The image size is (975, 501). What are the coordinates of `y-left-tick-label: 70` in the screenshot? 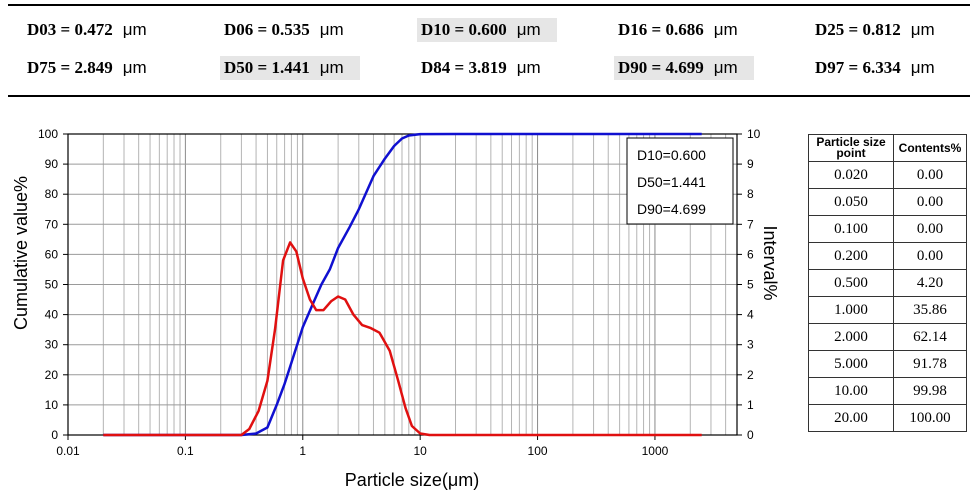 It's located at (52, 224).